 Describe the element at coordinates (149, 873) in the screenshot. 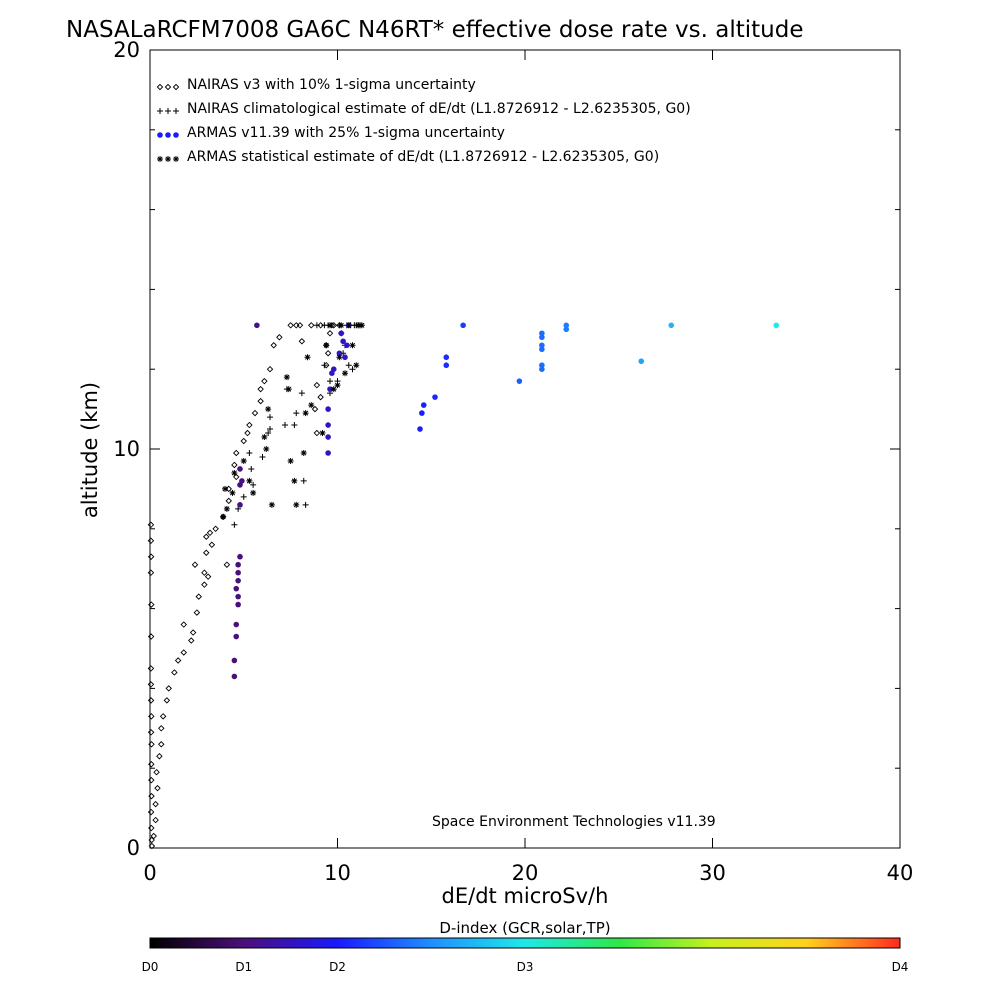

I see `x-tick-label: 0` at that location.